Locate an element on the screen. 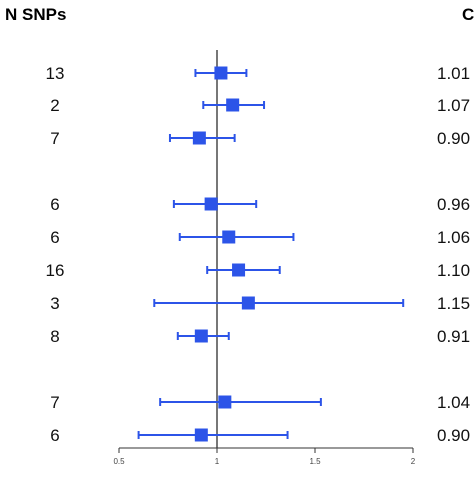 The height and width of the screenshot is (479, 474). forest-row: 16 1.10 is located at coordinates (258, 270).